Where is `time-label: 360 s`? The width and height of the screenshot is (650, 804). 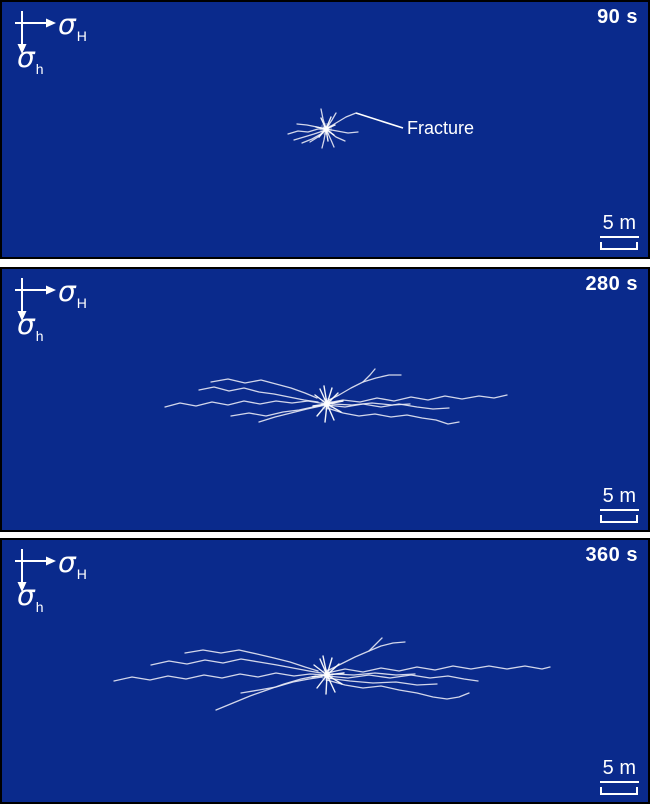
time-label: 360 s is located at coordinates (611, 555).